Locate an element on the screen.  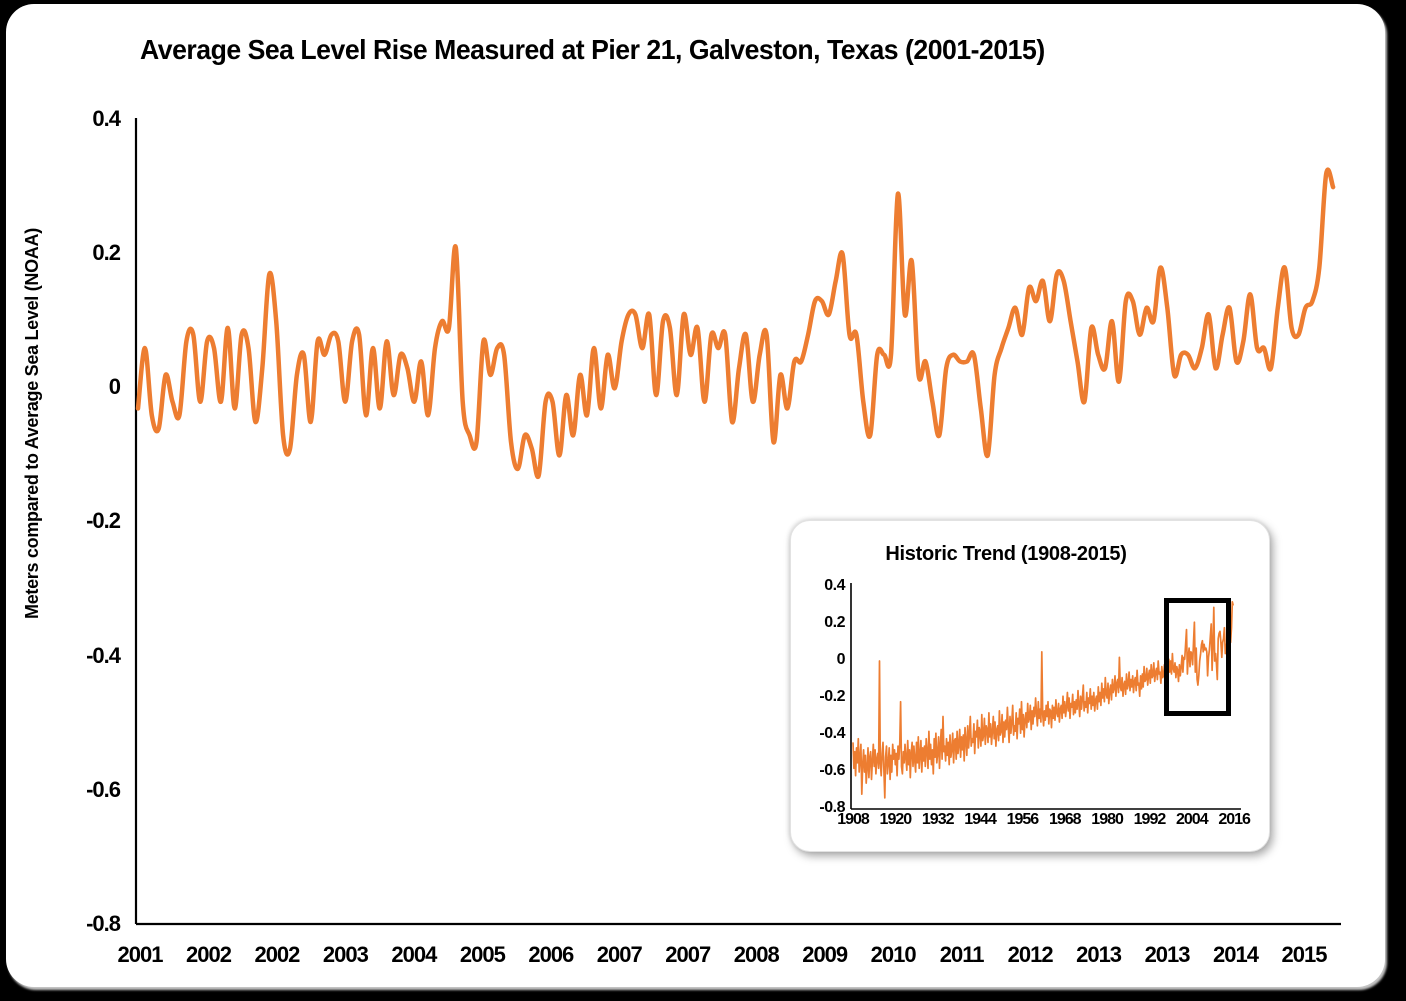
inset-x-tick-label: 1932 is located at coordinates (938, 819).